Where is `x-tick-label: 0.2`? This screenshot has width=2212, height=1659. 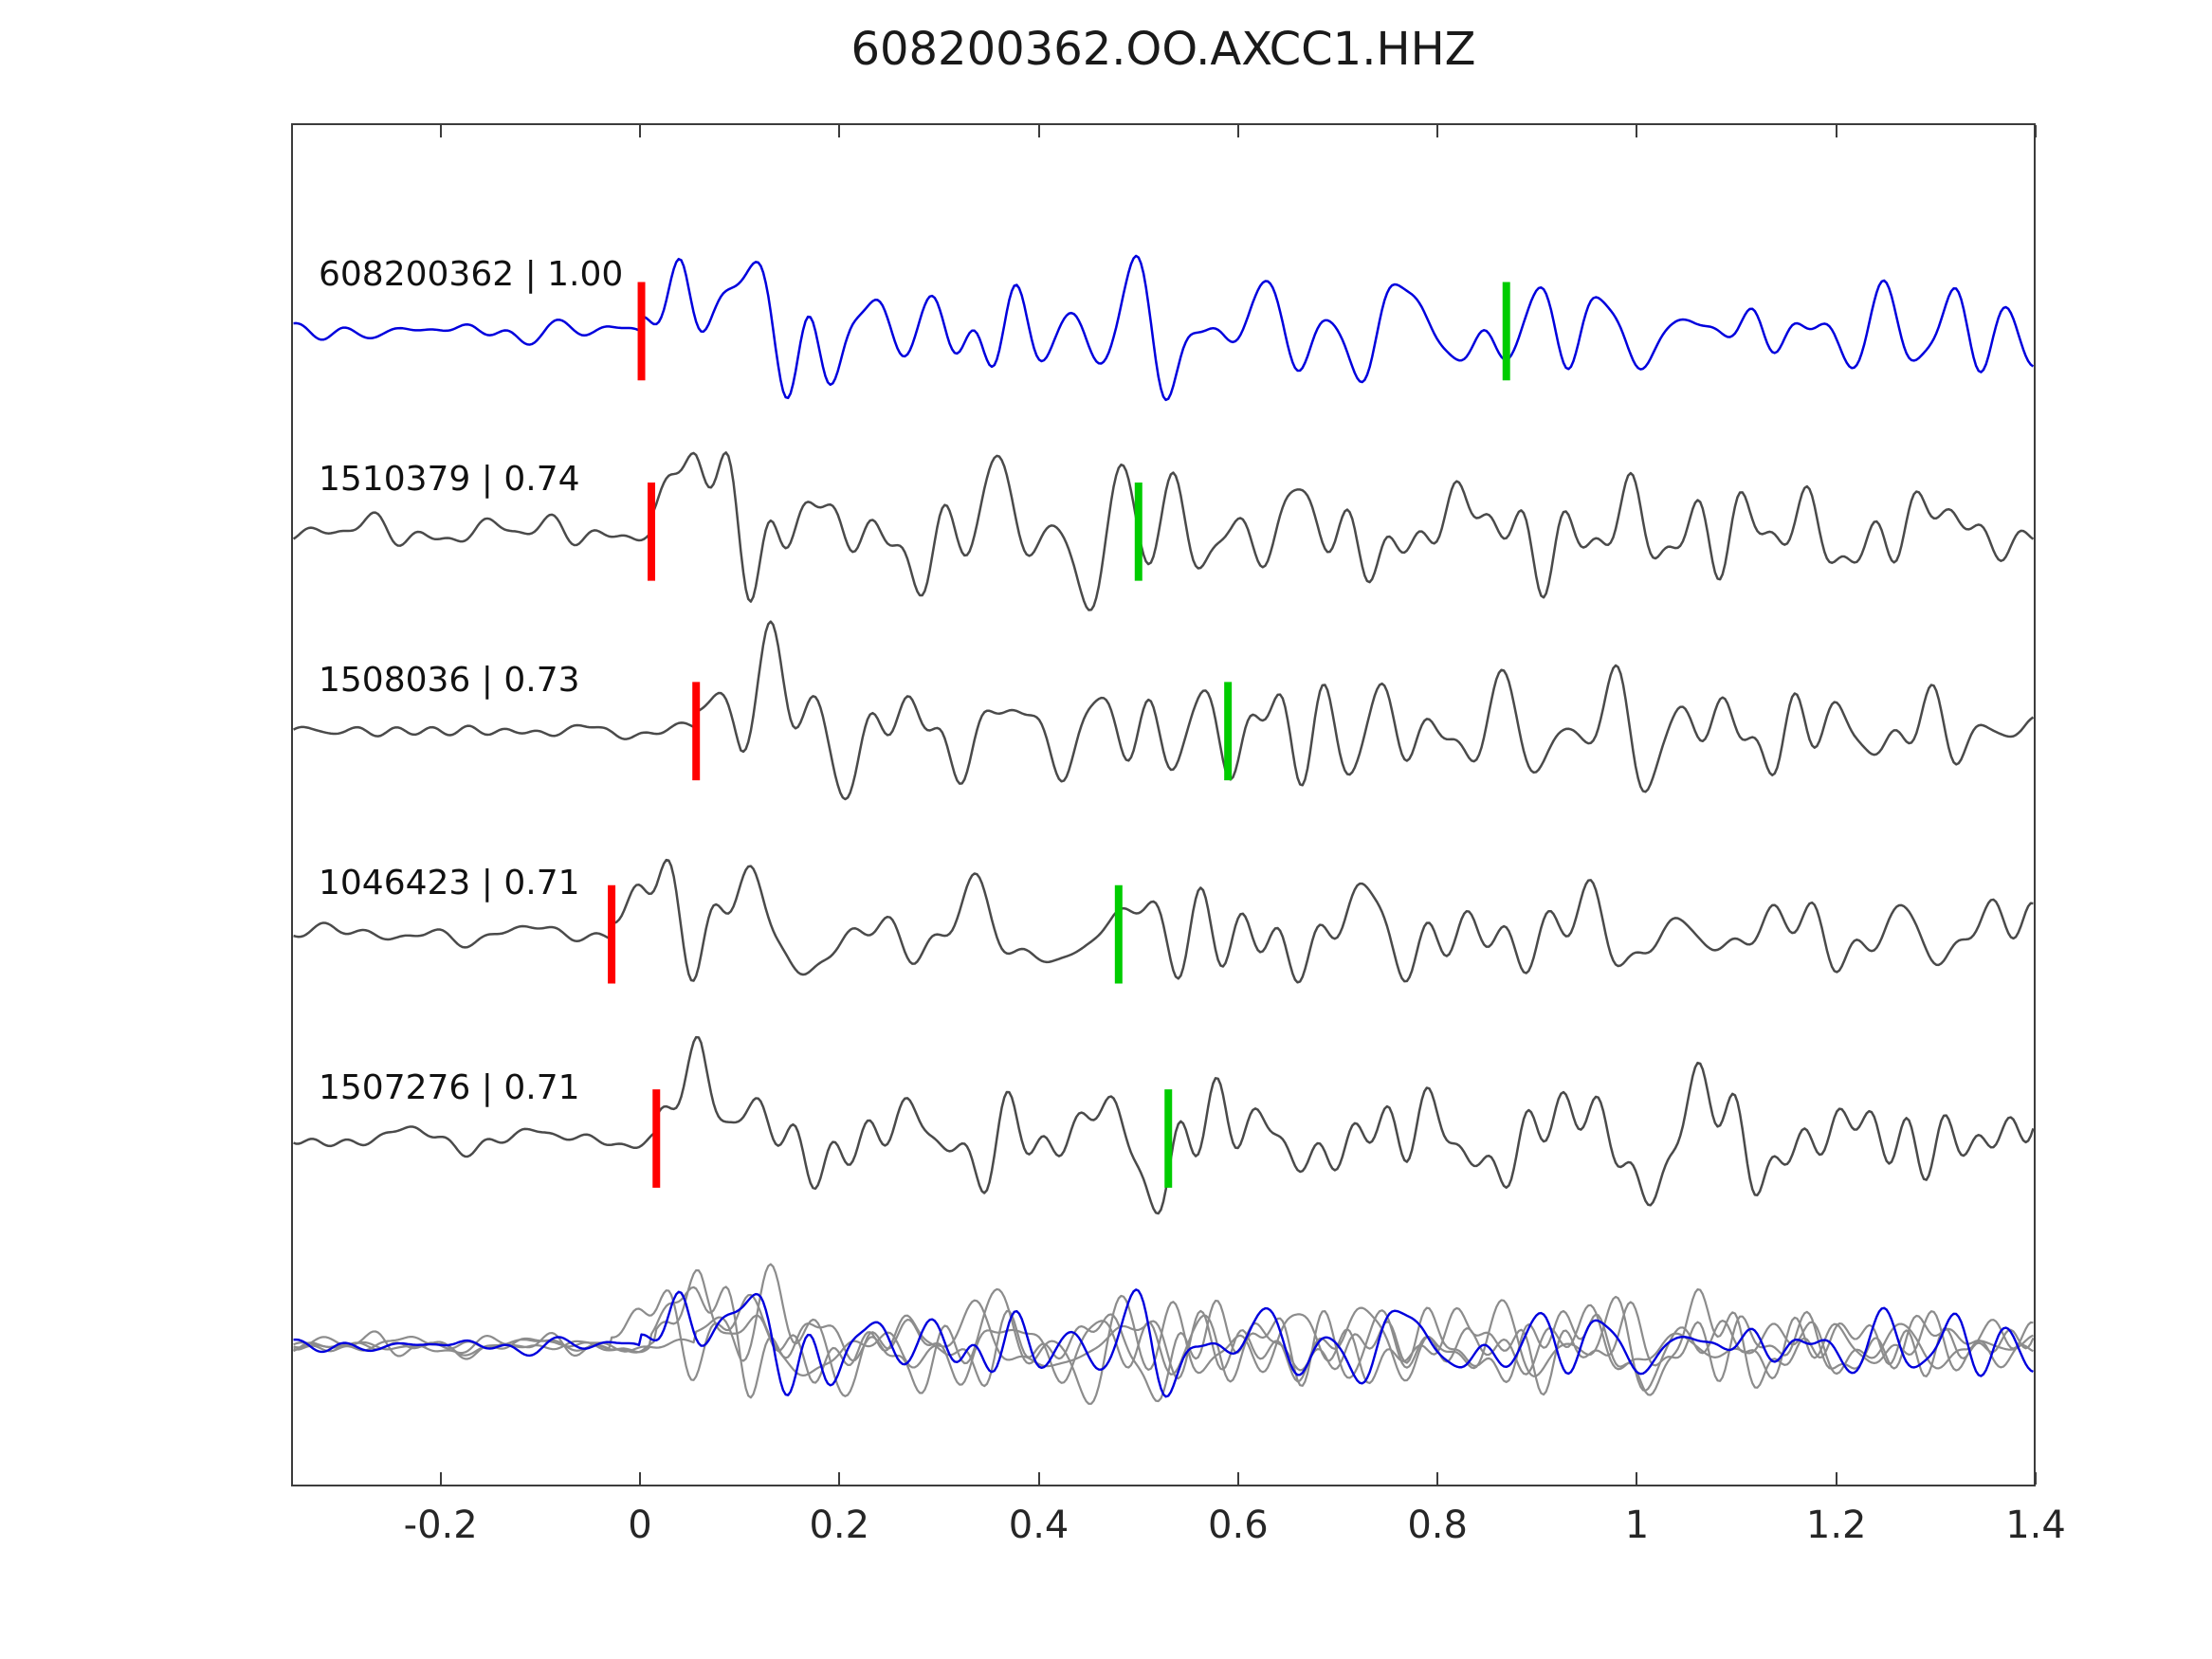 x-tick-label: 0.2 is located at coordinates (839, 1525).